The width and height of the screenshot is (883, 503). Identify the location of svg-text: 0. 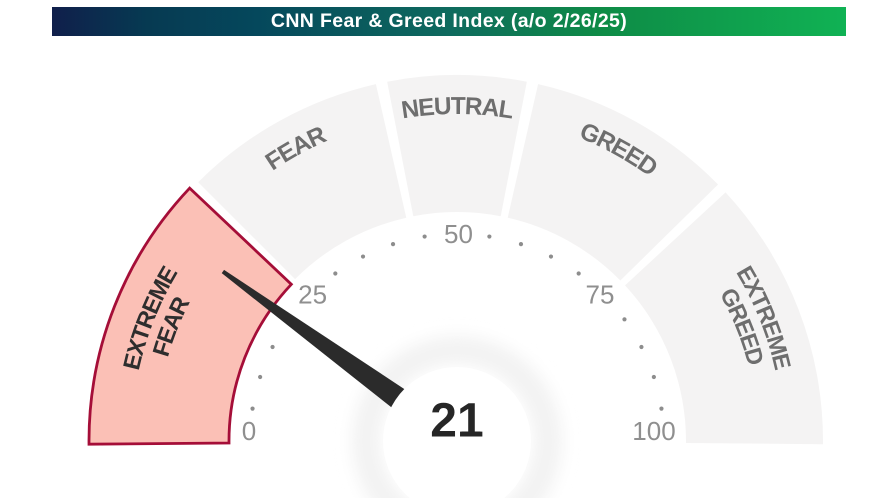
(249, 431).